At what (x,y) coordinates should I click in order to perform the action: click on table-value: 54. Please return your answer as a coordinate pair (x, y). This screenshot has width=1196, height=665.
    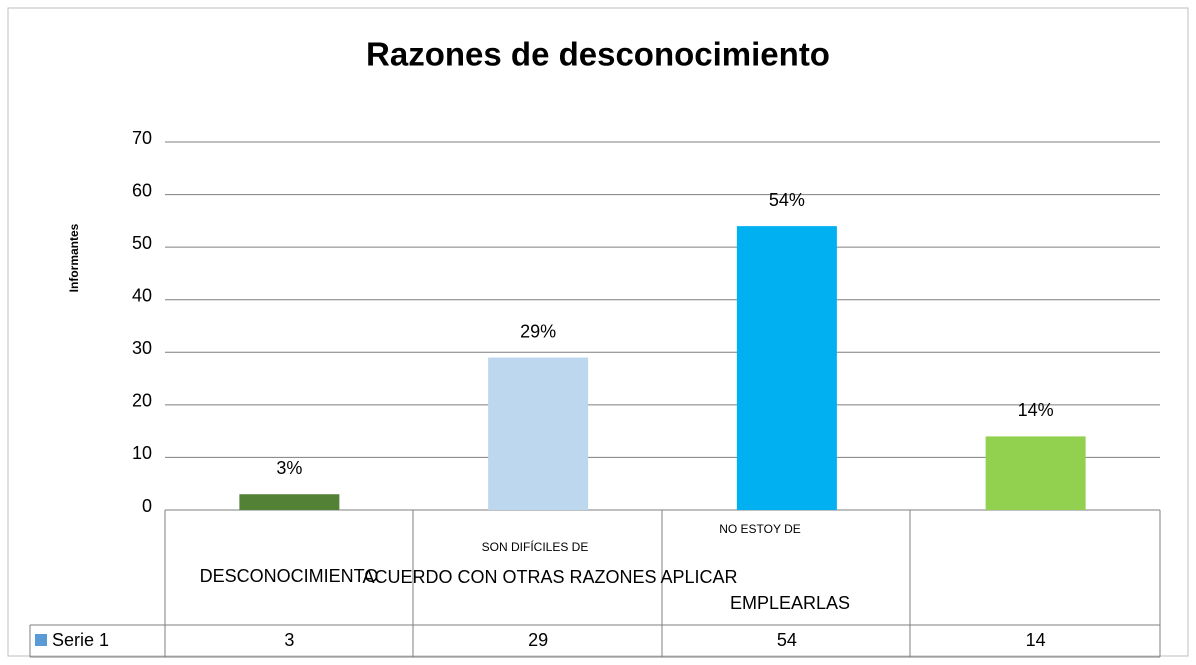
    Looking at the image, I should click on (787, 640).